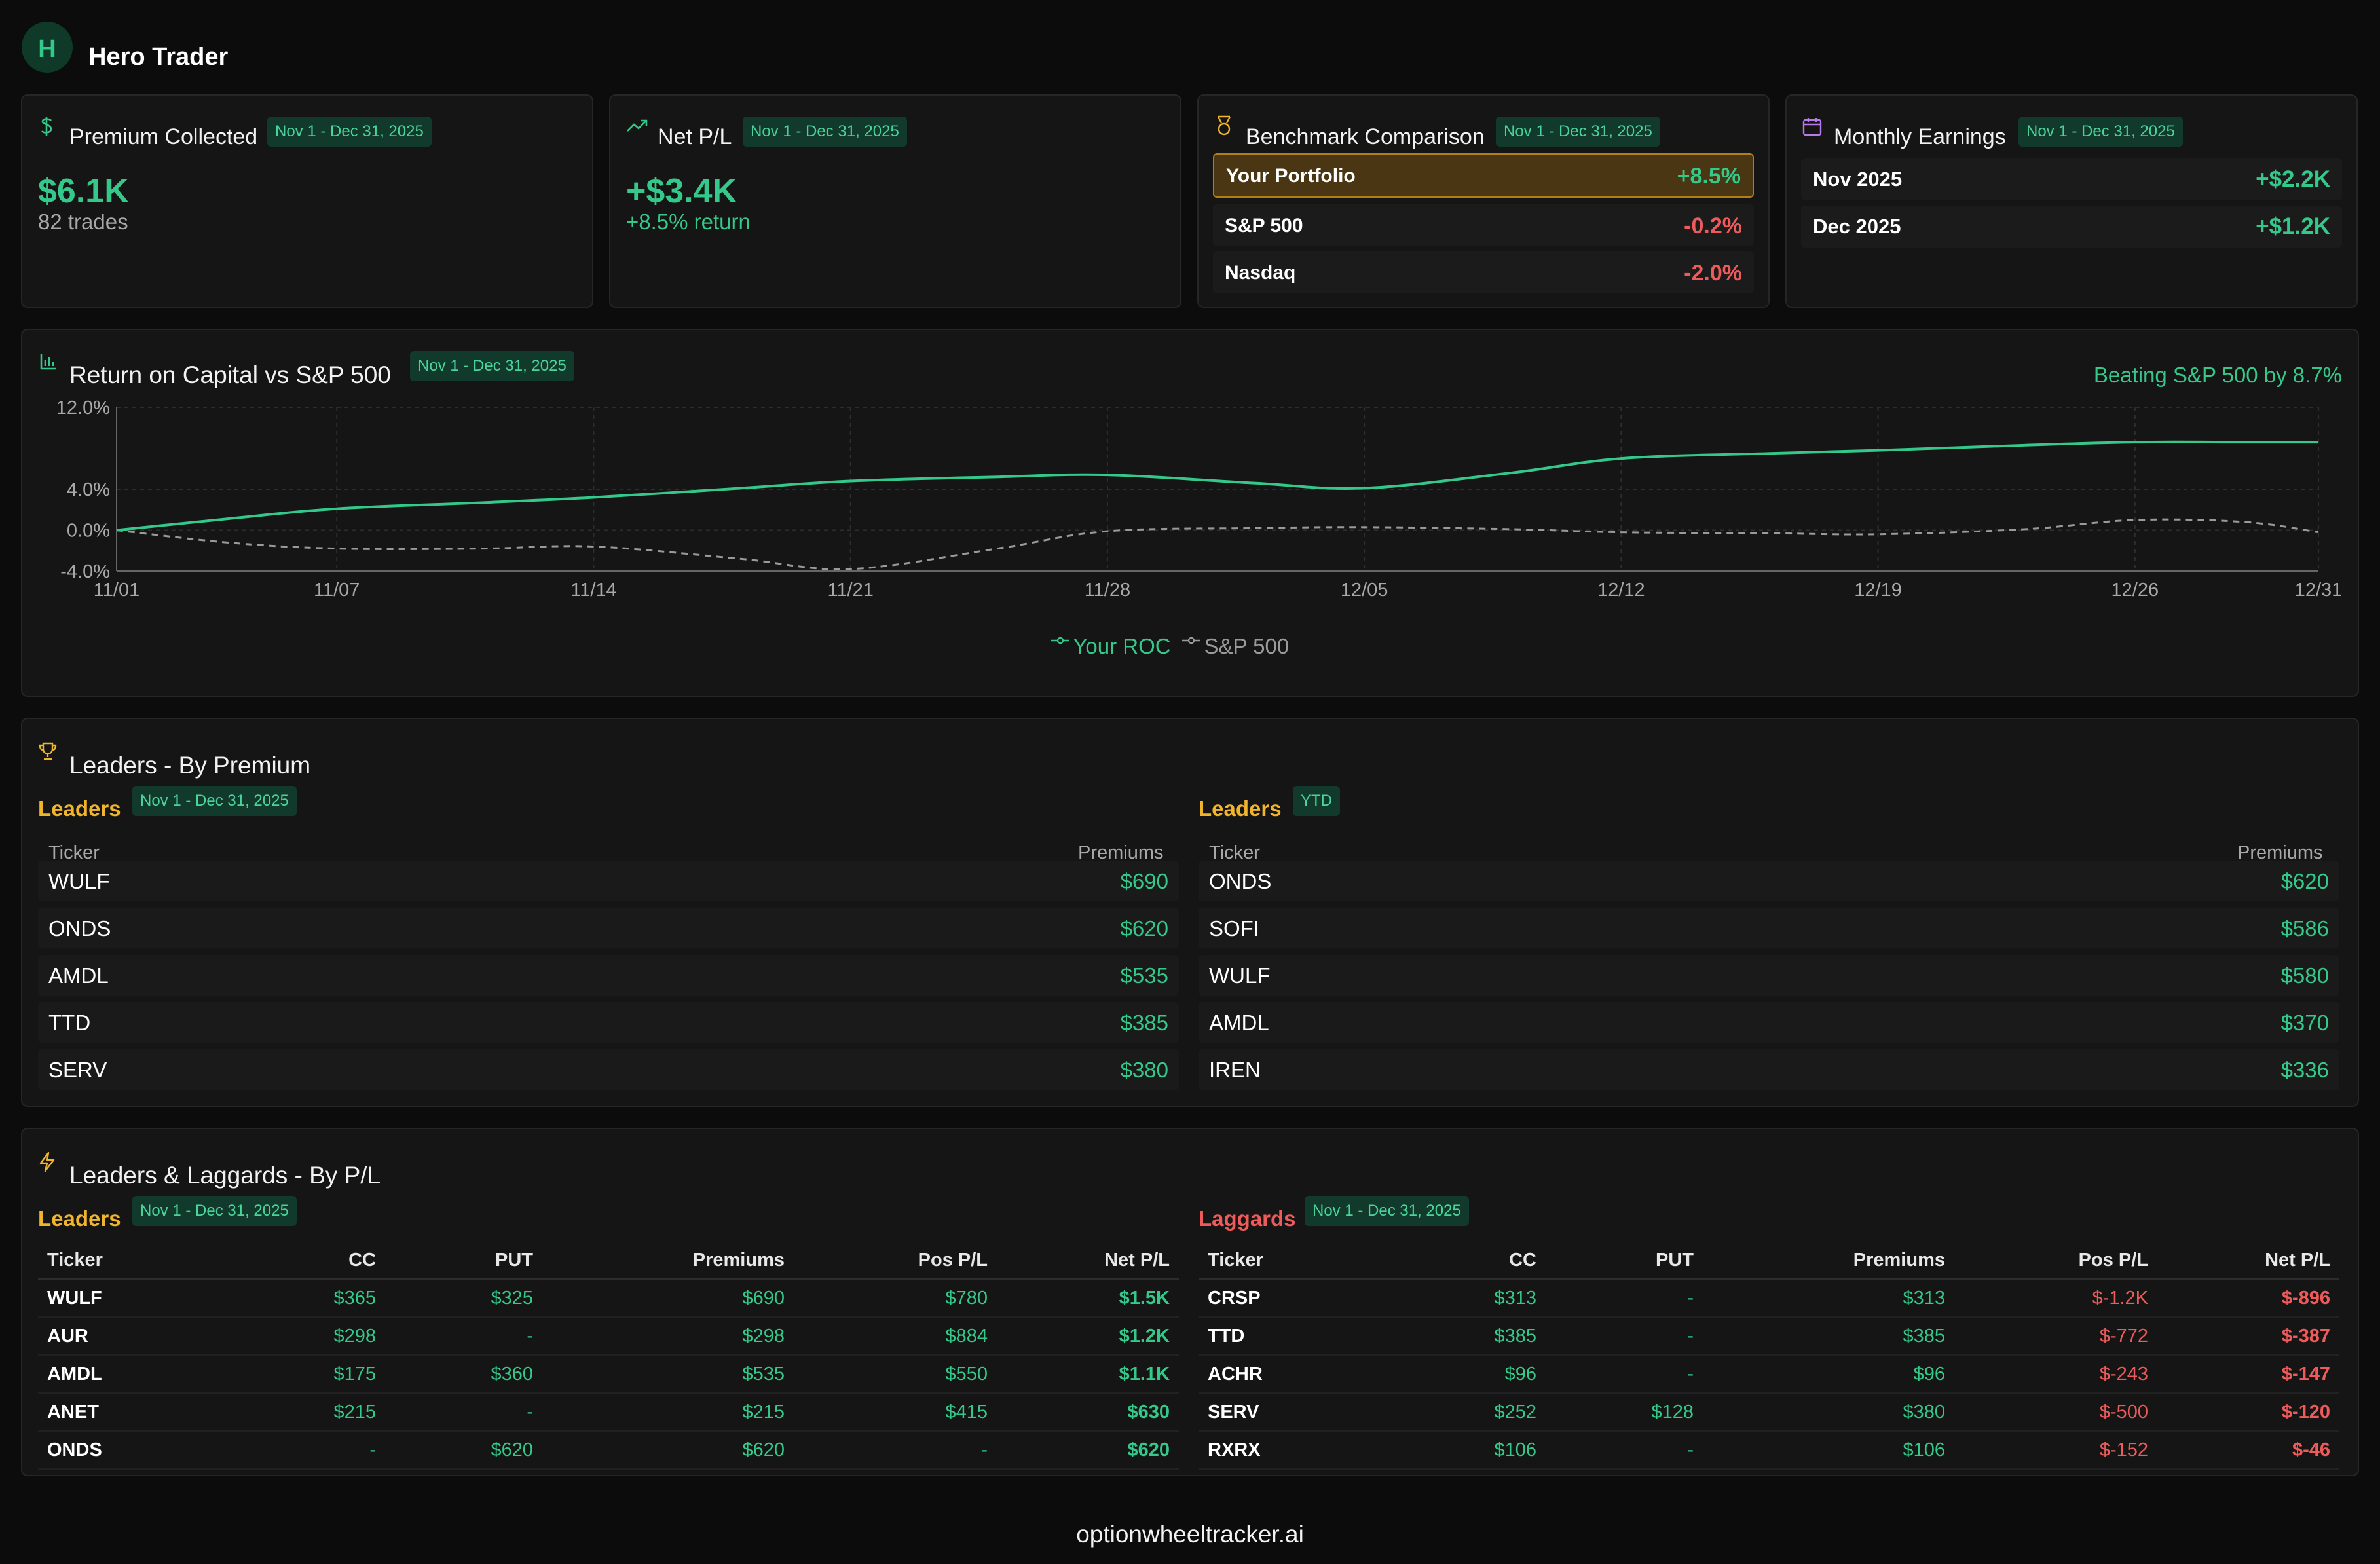 The width and height of the screenshot is (2380, 1564). I want to click on list-item: AMDL $370, so click(1769, 1022).